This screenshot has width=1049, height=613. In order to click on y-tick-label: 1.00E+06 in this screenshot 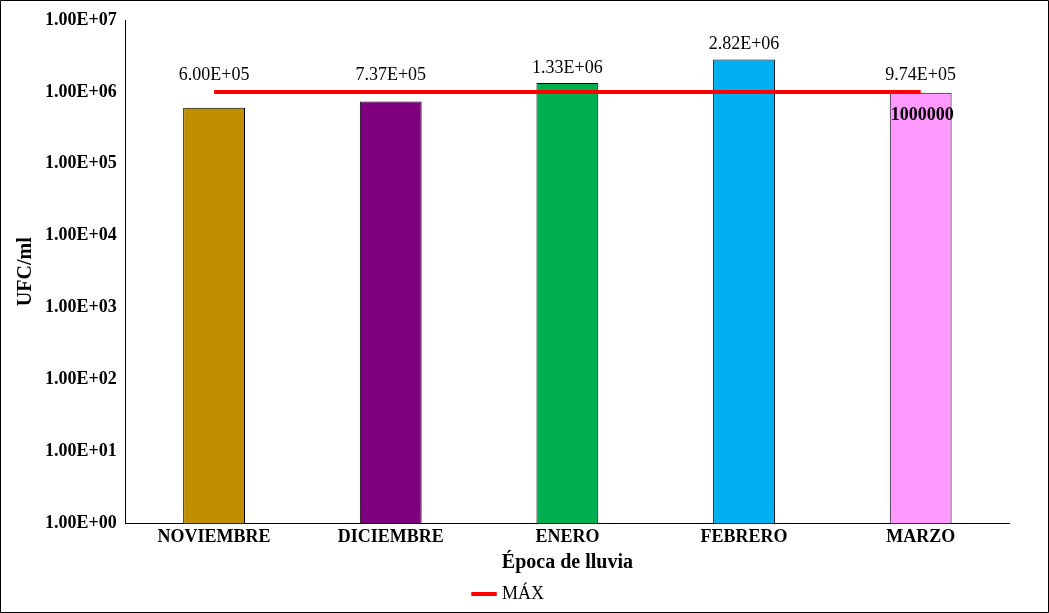, I will do `click(81, 90)`.